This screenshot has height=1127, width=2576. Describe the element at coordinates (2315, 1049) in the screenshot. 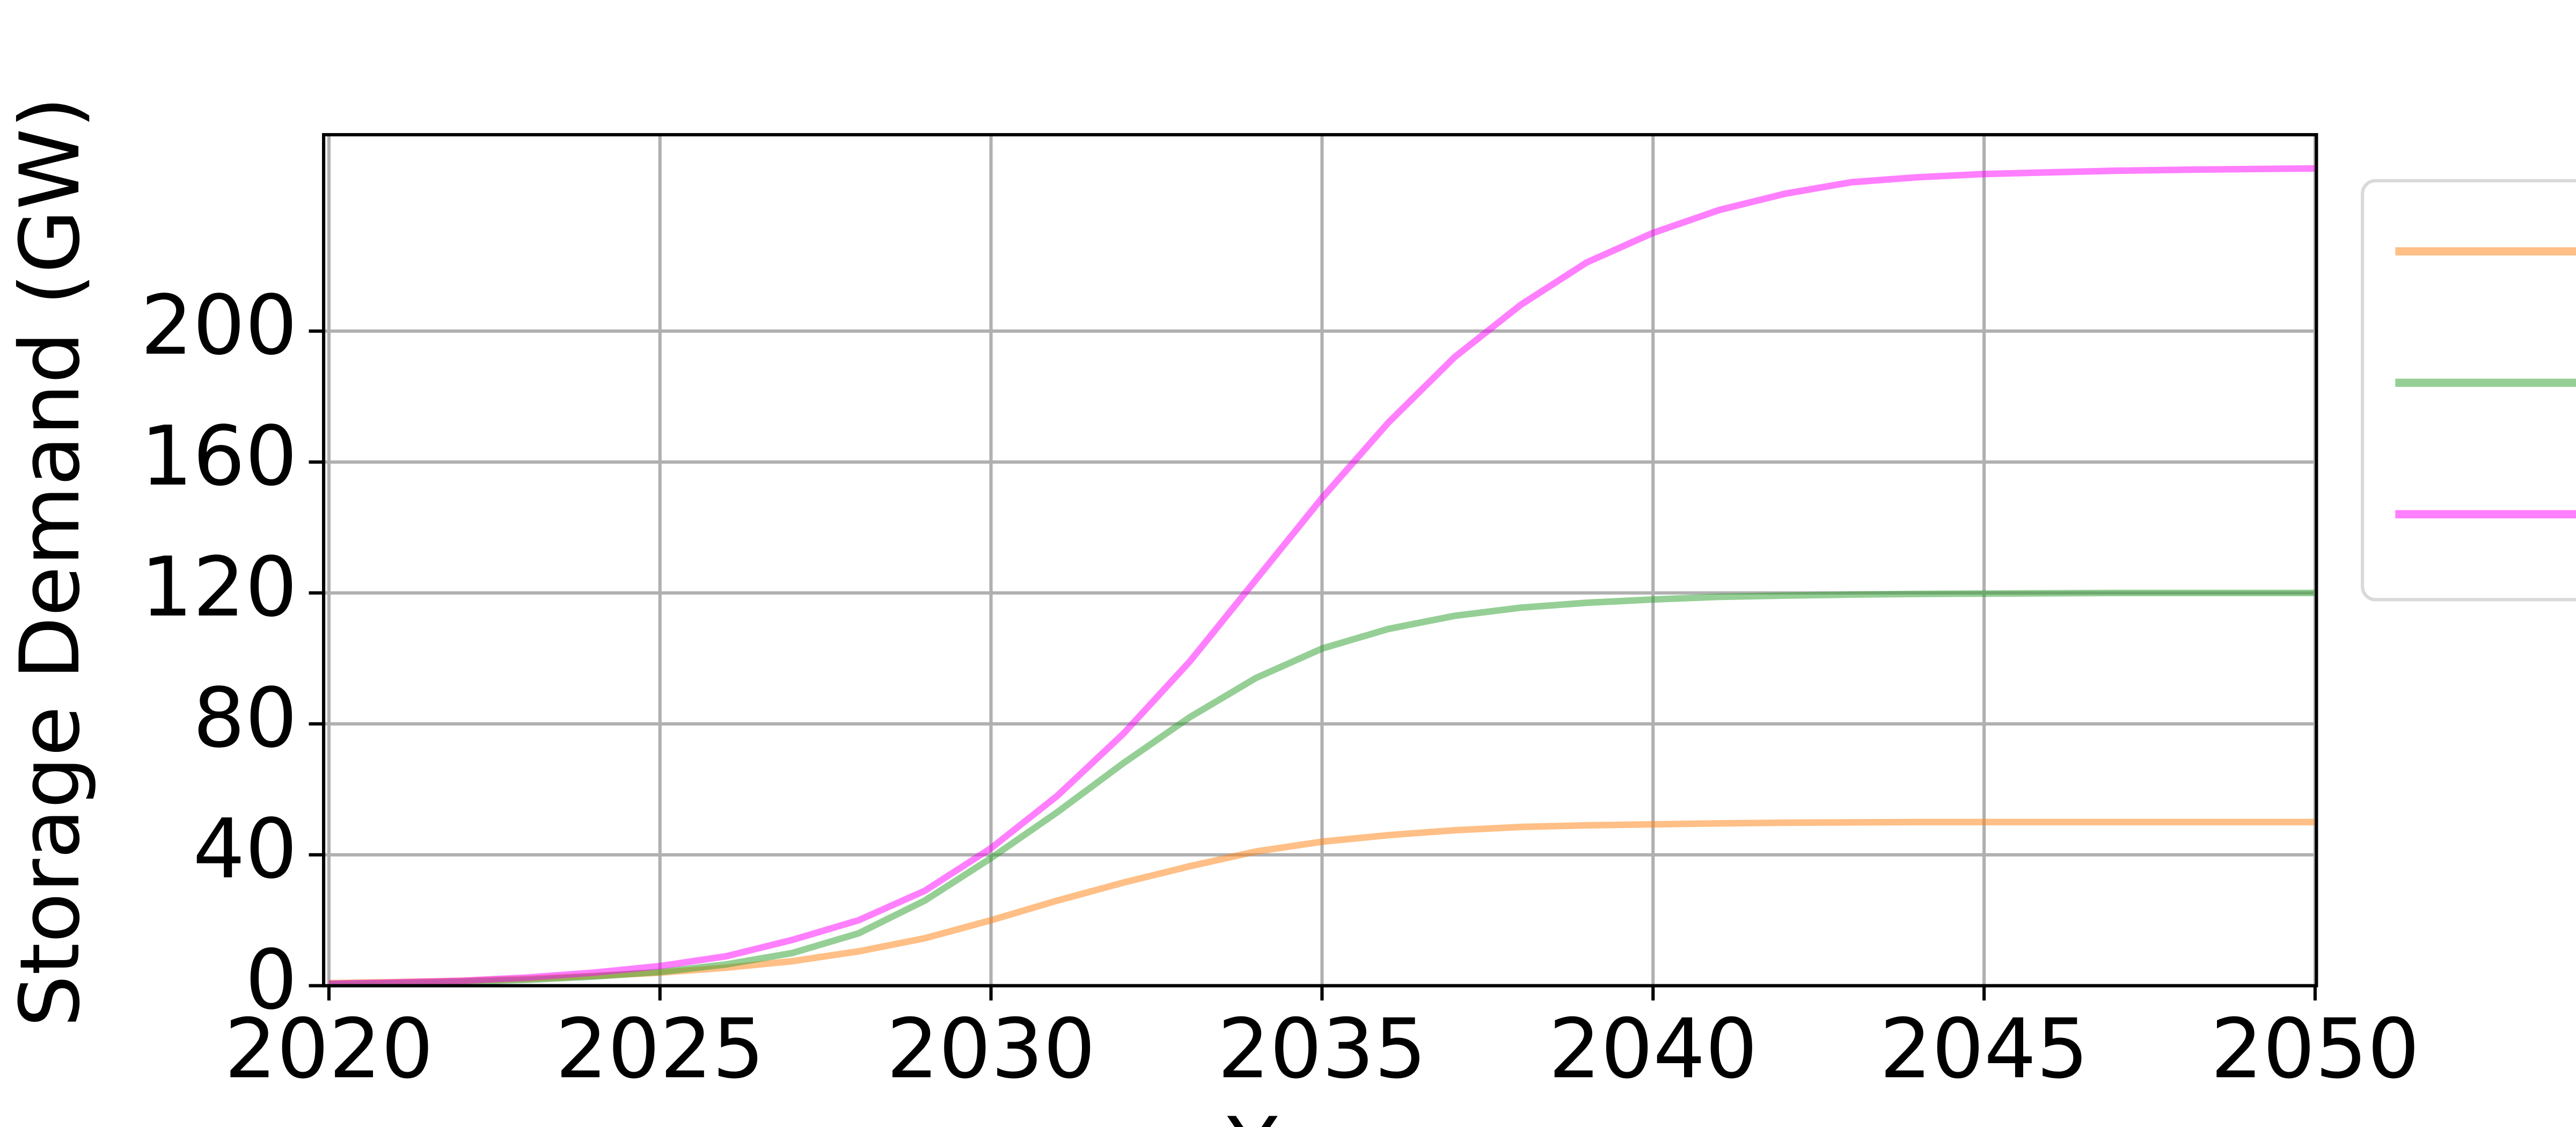

I see `x-tick-label: 2050` at that location.